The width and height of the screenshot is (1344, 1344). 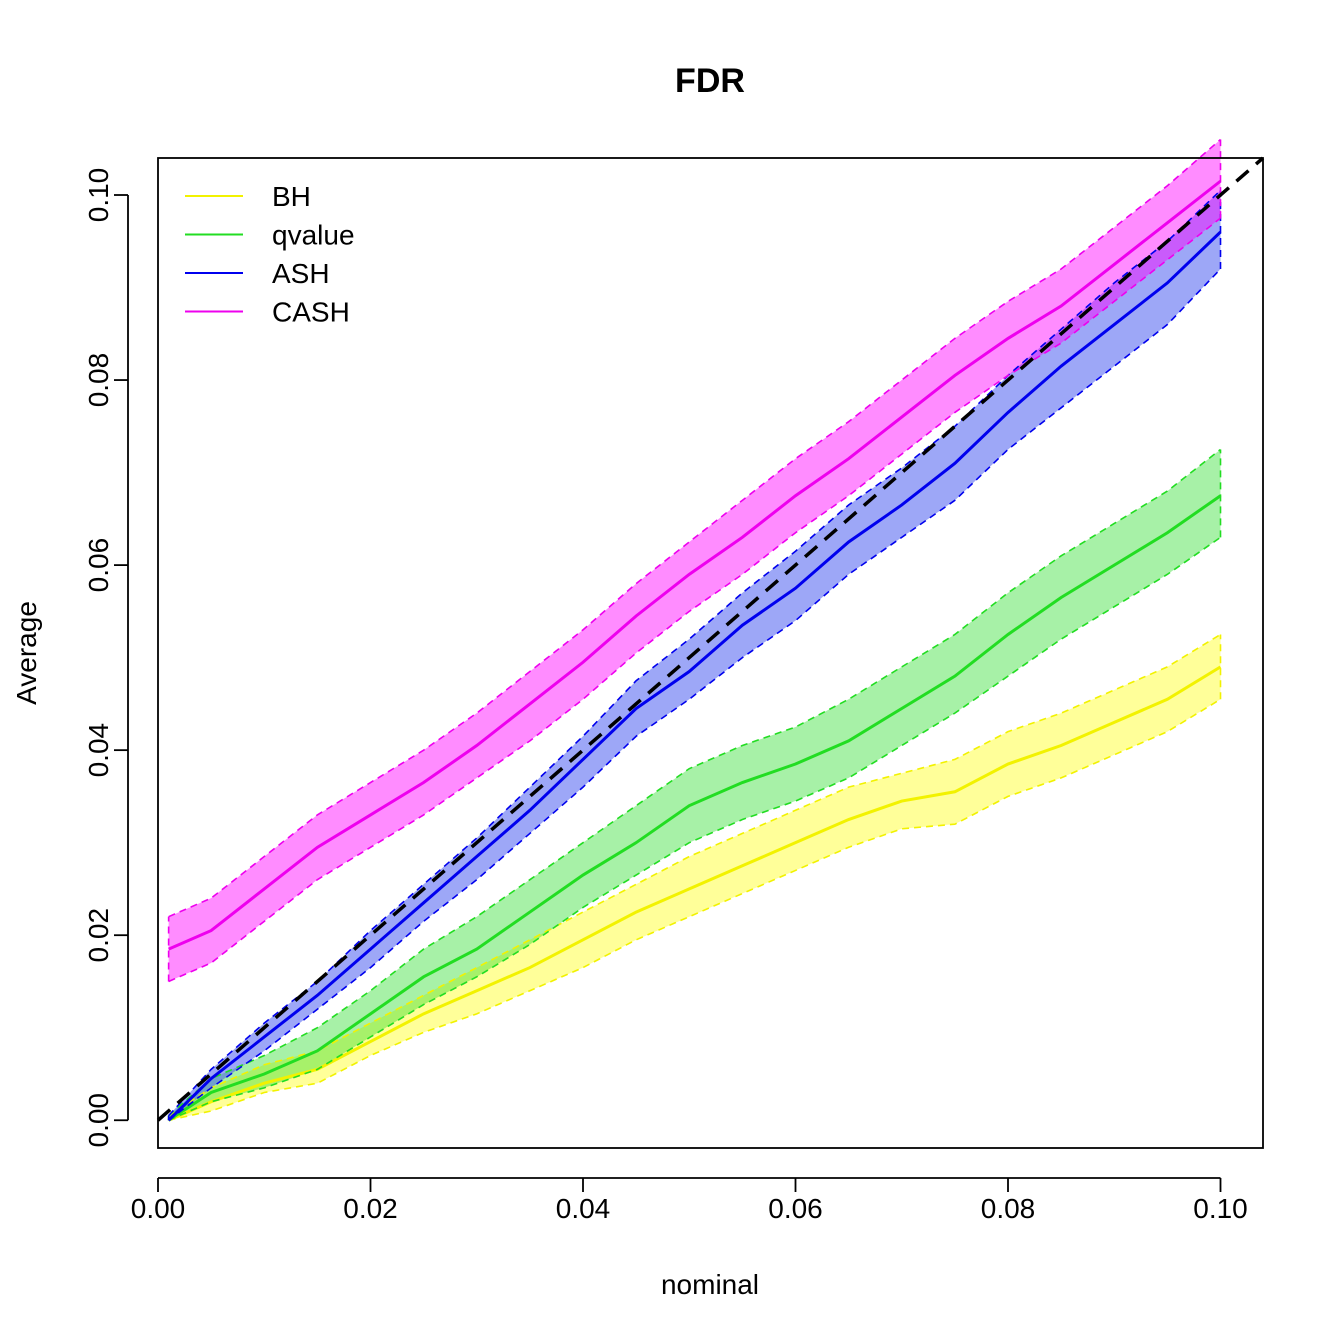 I want to click on legend-label-ash: ASH, so click(x=301, y=273).